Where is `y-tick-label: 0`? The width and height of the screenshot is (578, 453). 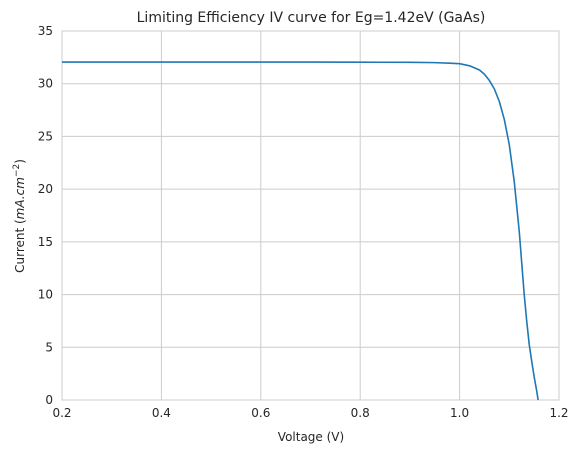
y-tick-label: 0 is located at coordinates (49, 400).